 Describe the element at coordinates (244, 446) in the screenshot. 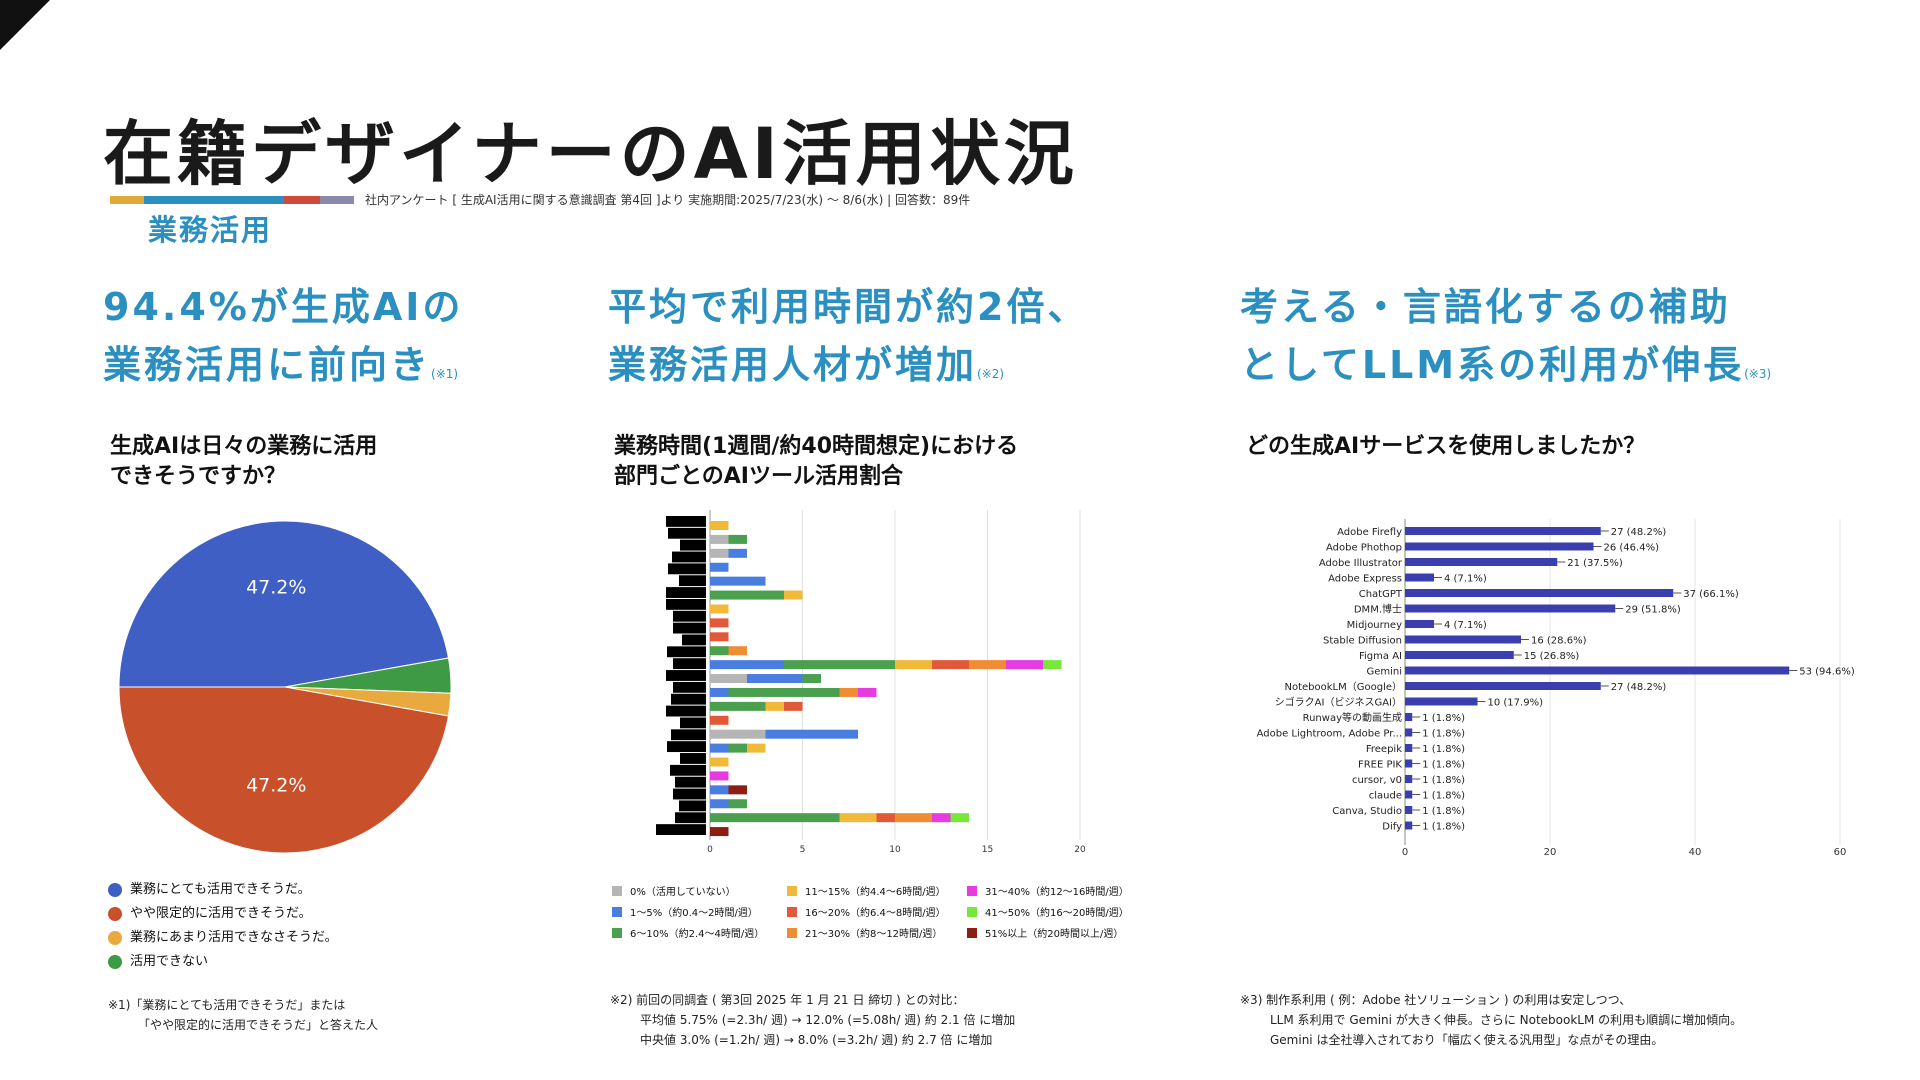

I see `section-1-question-line-1: 生成AIは日々の業務に活用` at that location.